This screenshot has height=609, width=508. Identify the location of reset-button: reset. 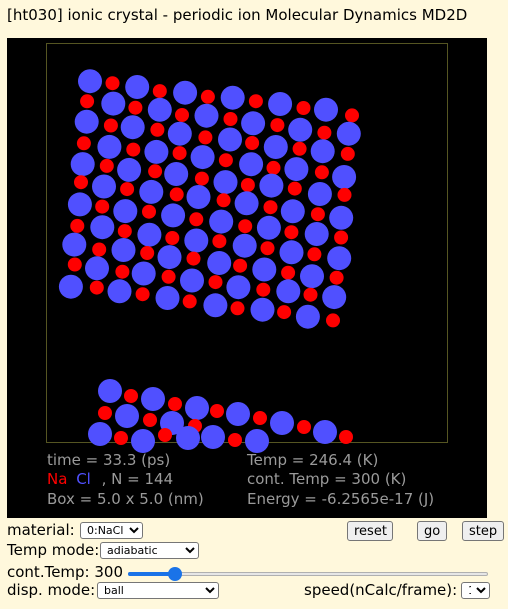
(370, 531).